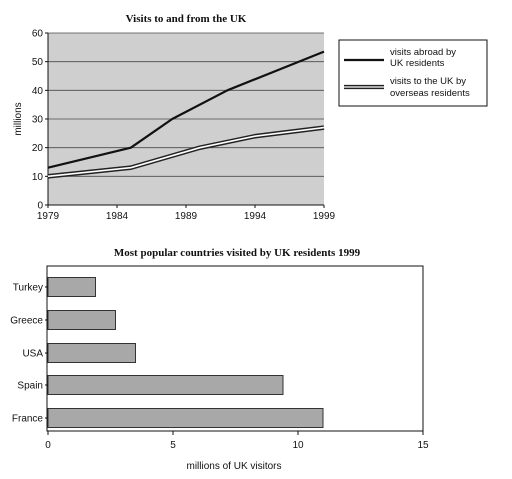  What do you see at coordinates (38, 177) in the screenshot?
I see `y-tick-label: 10` at bounding box center [38, 177].